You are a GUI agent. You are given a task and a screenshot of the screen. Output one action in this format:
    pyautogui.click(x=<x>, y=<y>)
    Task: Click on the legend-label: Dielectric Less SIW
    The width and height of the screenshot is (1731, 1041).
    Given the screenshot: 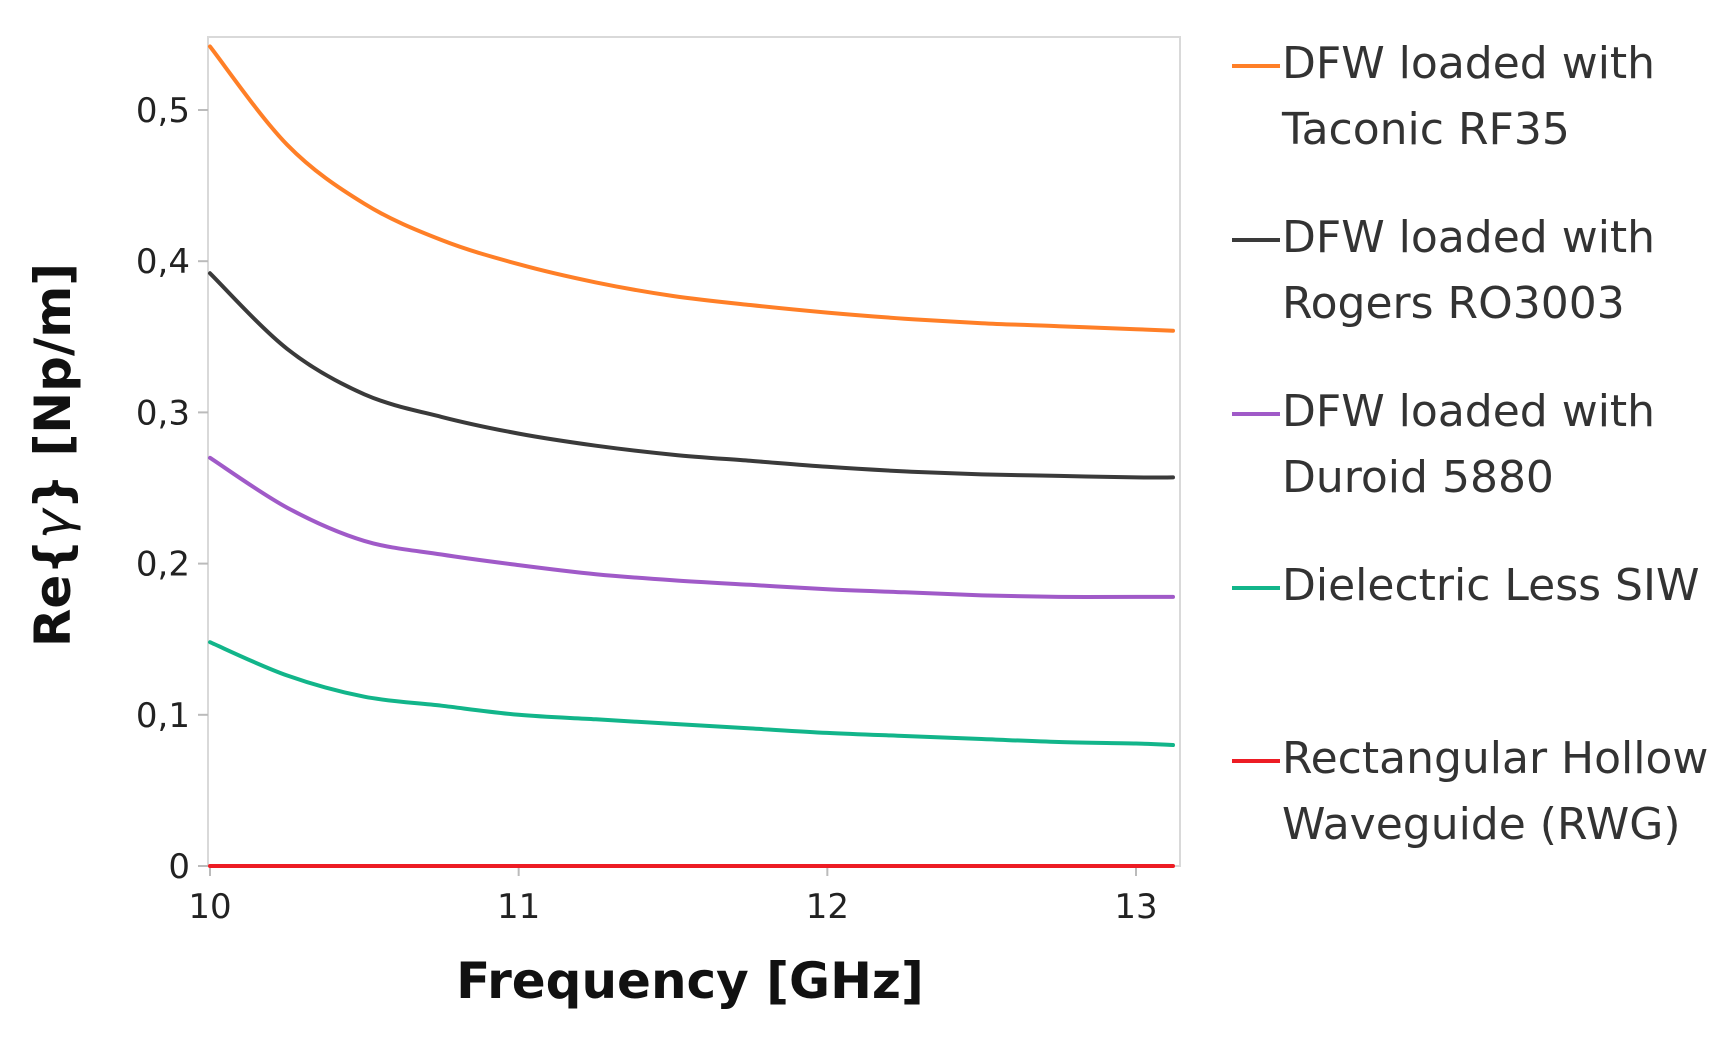 What is the action you would take?
    pyautogui.click(x=1490, y=585)
    